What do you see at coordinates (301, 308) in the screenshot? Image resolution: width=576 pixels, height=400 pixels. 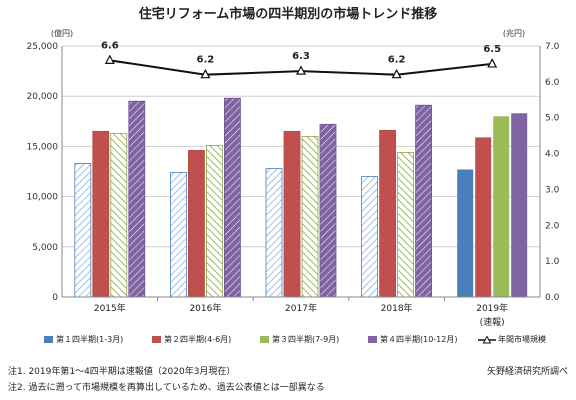 I see `category-label: 2017年` at bounding box center [301, 308].